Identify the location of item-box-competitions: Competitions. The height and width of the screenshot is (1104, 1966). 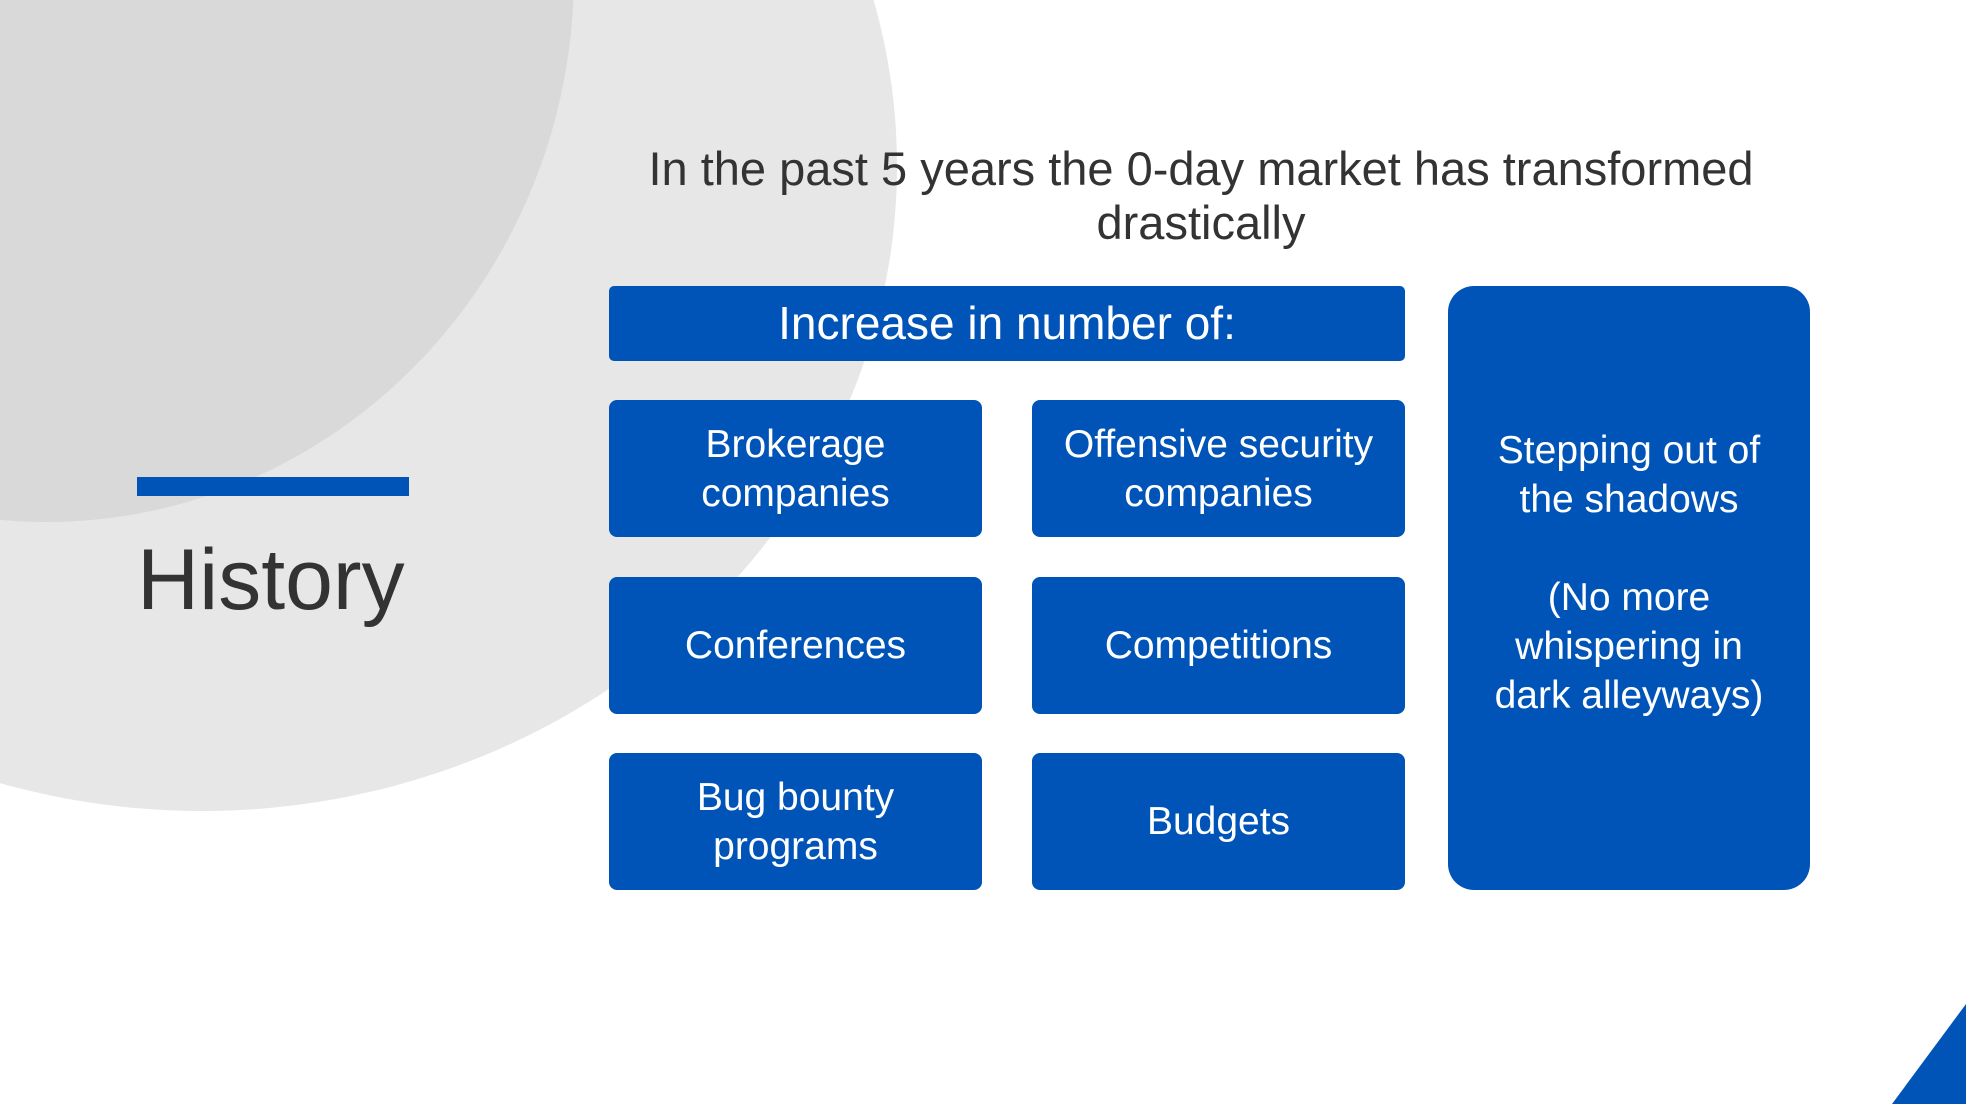
(1218, 645).